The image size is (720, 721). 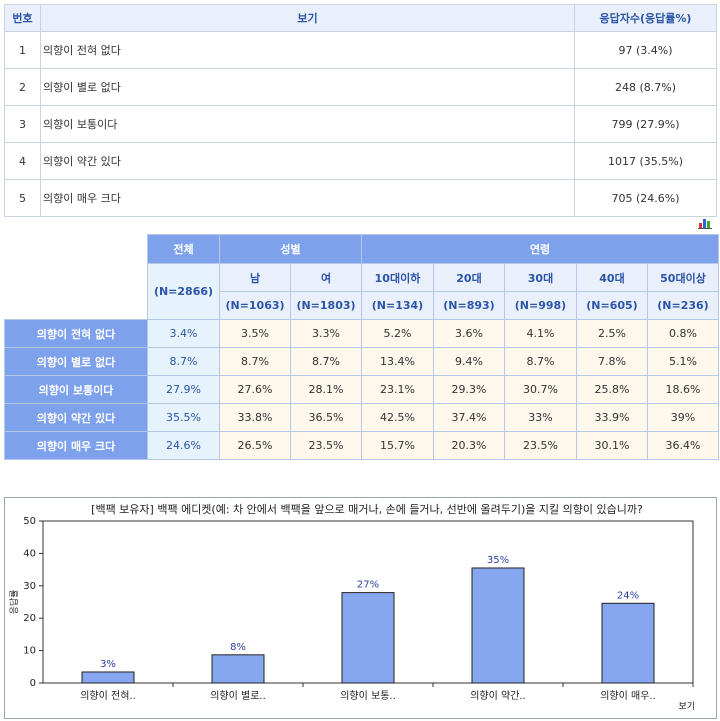 I want to click on y-tick-label: 10, so click(x=29, y=651).